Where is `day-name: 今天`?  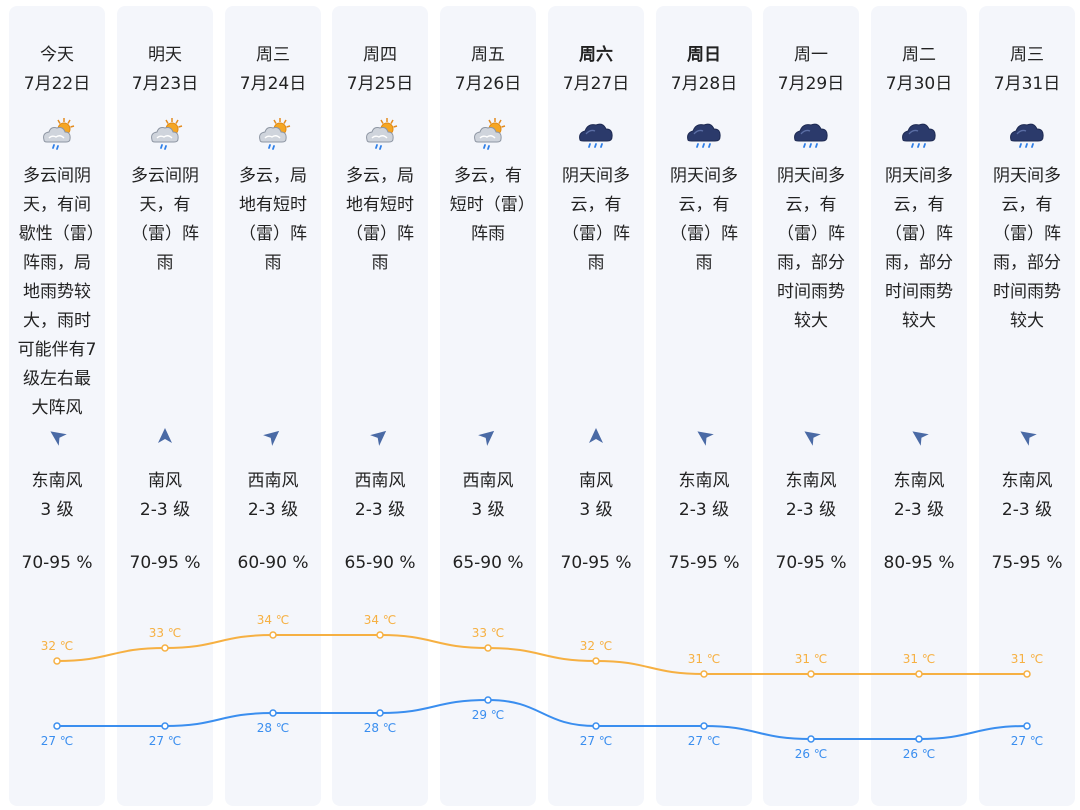
day-name: 今天 is located at coordinates (57, 55).